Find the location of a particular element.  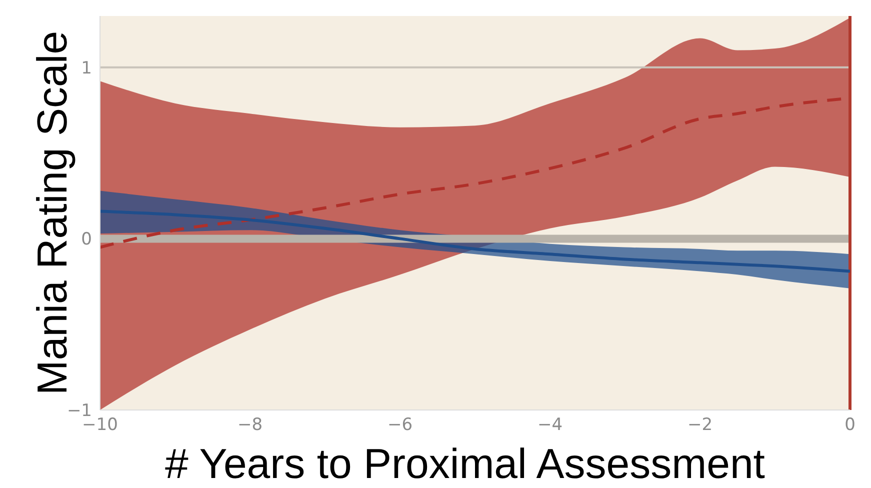

y-axis-title: Mania Rating Scale is located at coordinates (52, 213).